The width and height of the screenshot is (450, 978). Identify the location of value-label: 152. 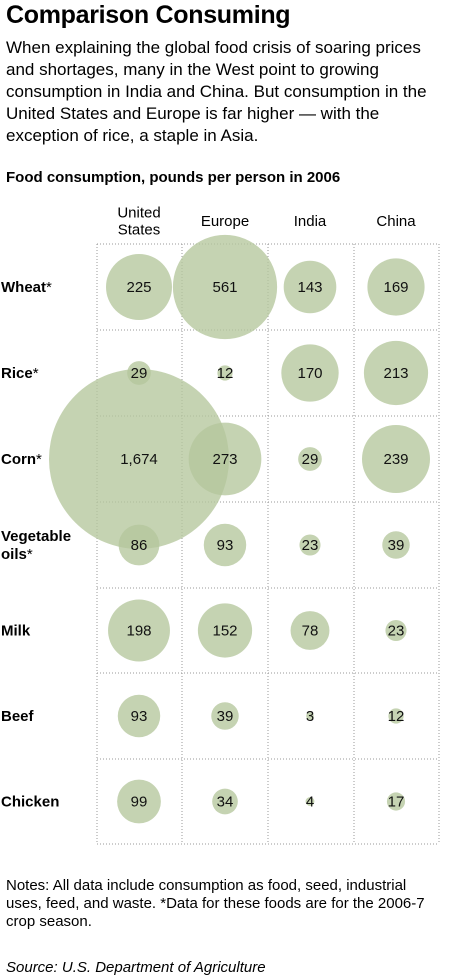
(224, 631).